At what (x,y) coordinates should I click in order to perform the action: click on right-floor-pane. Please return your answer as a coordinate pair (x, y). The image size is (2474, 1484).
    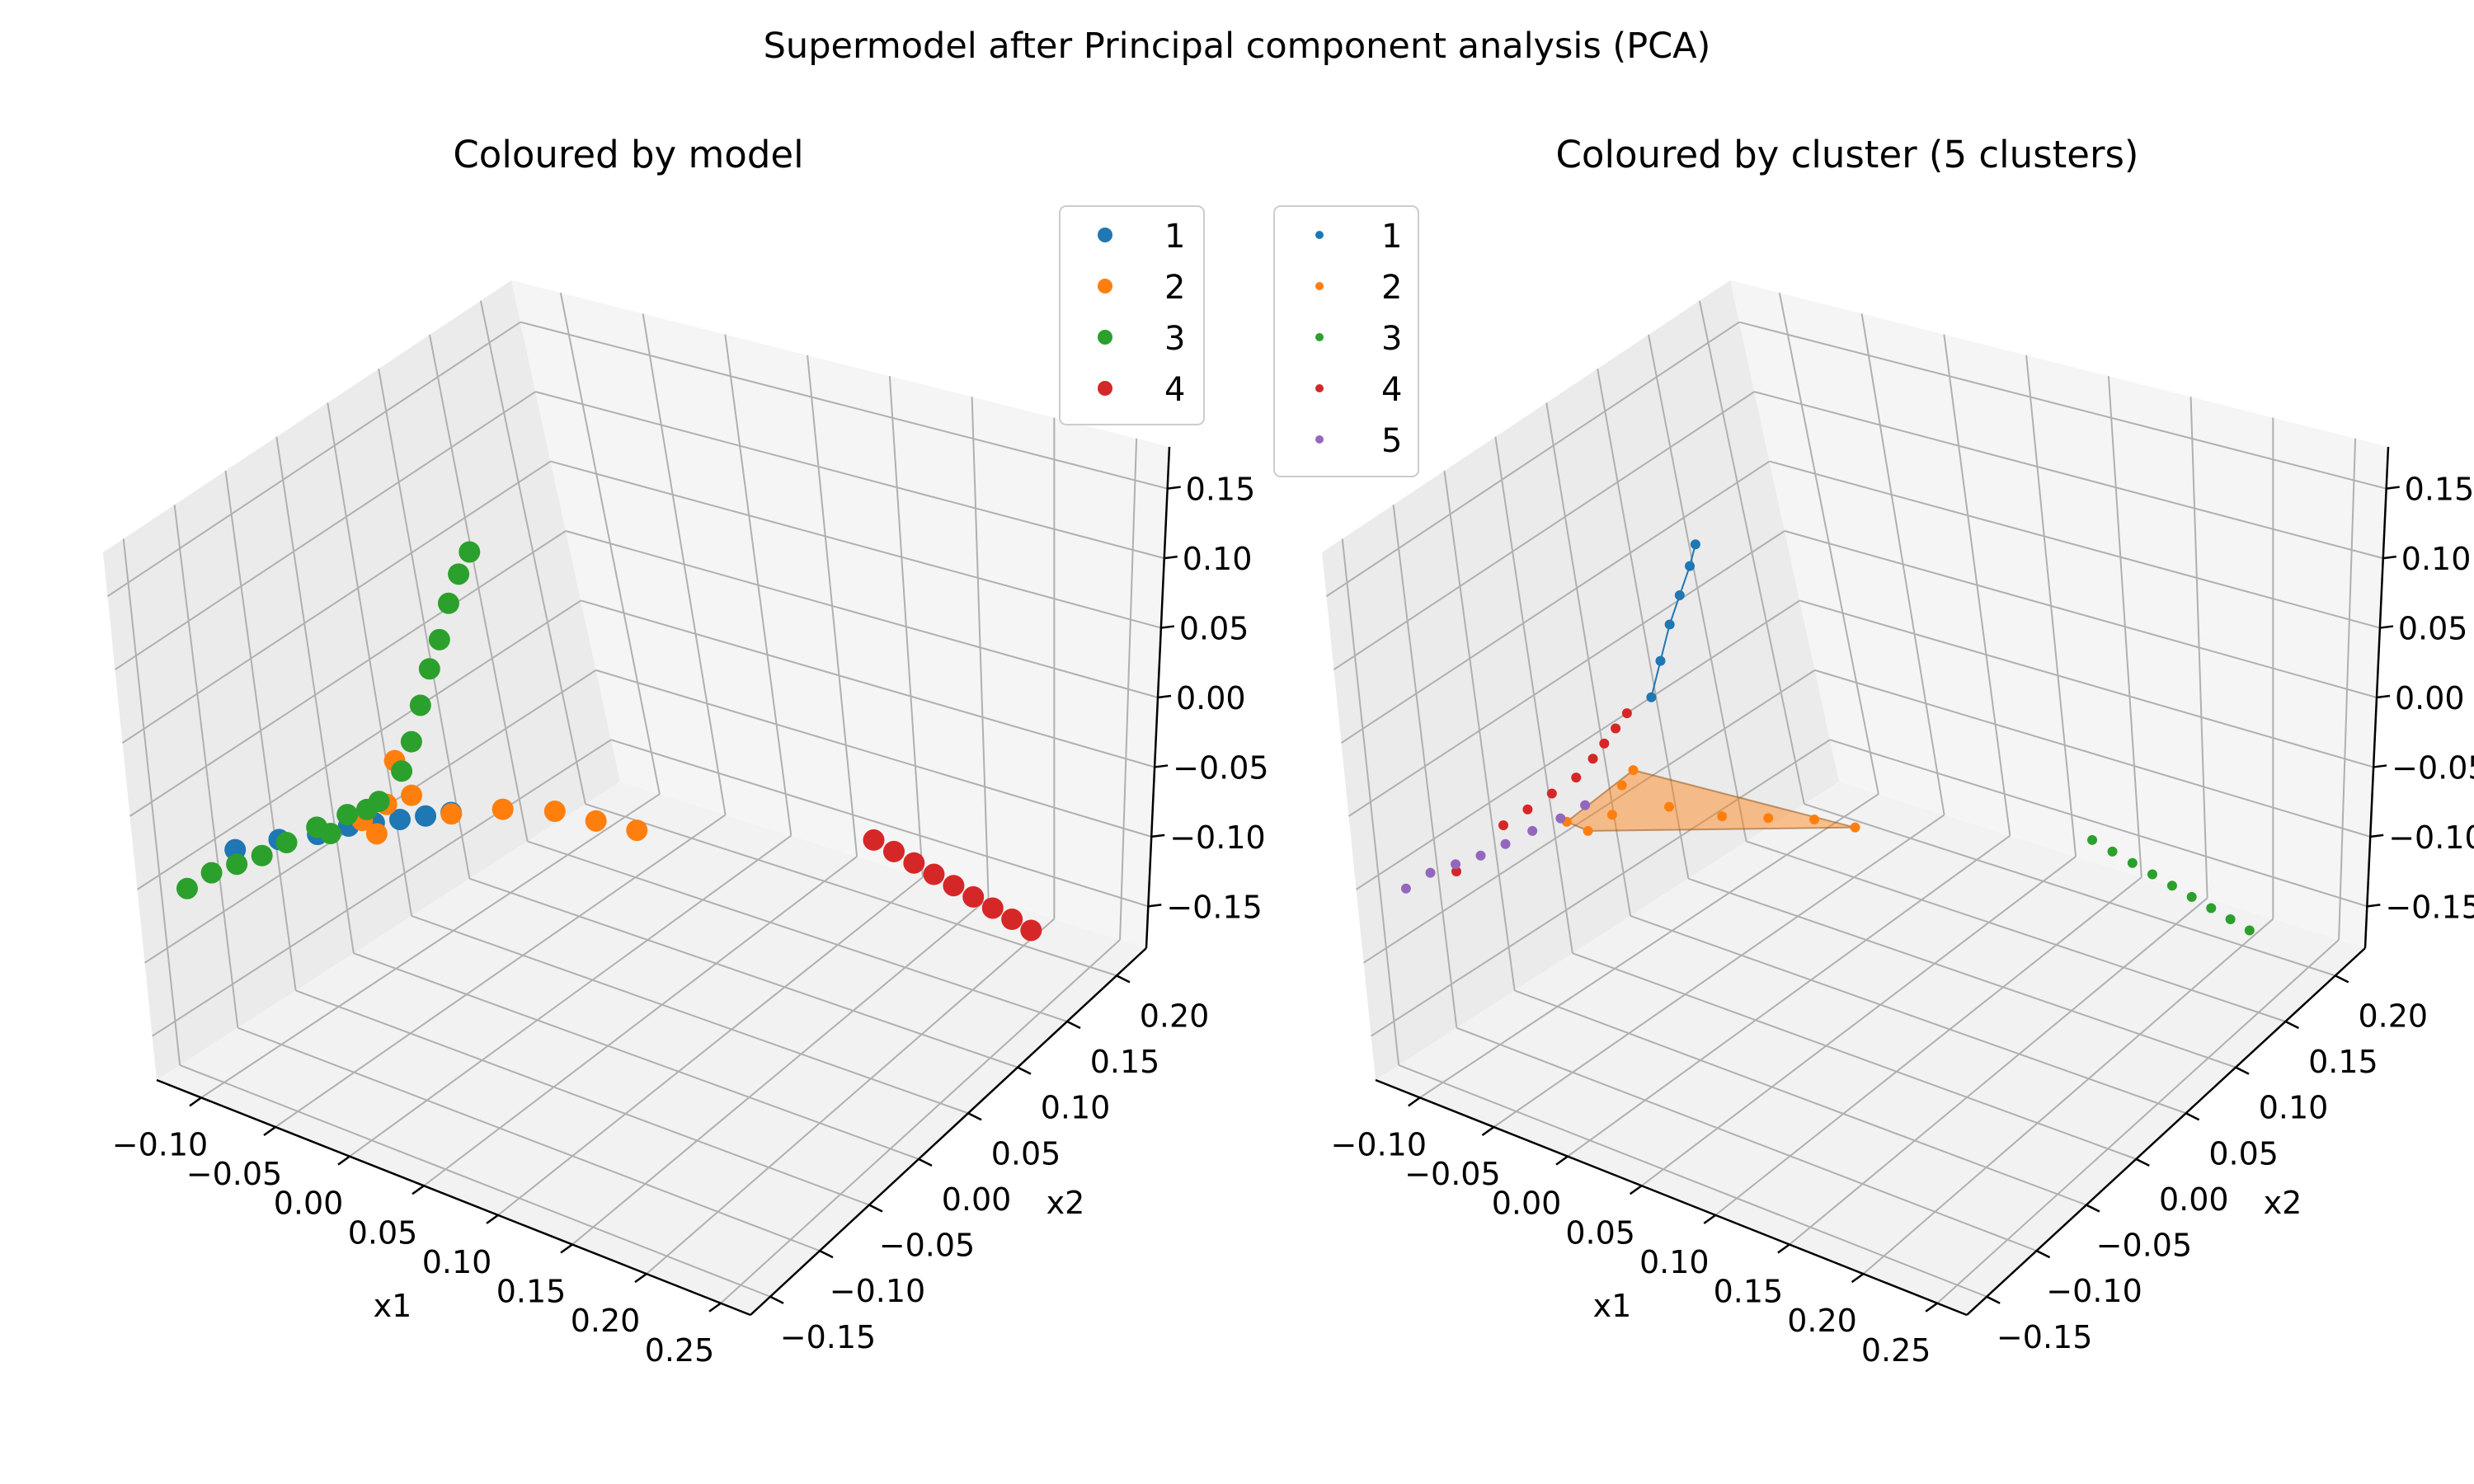
    Looking at the image, I should click on (1870, 1048).